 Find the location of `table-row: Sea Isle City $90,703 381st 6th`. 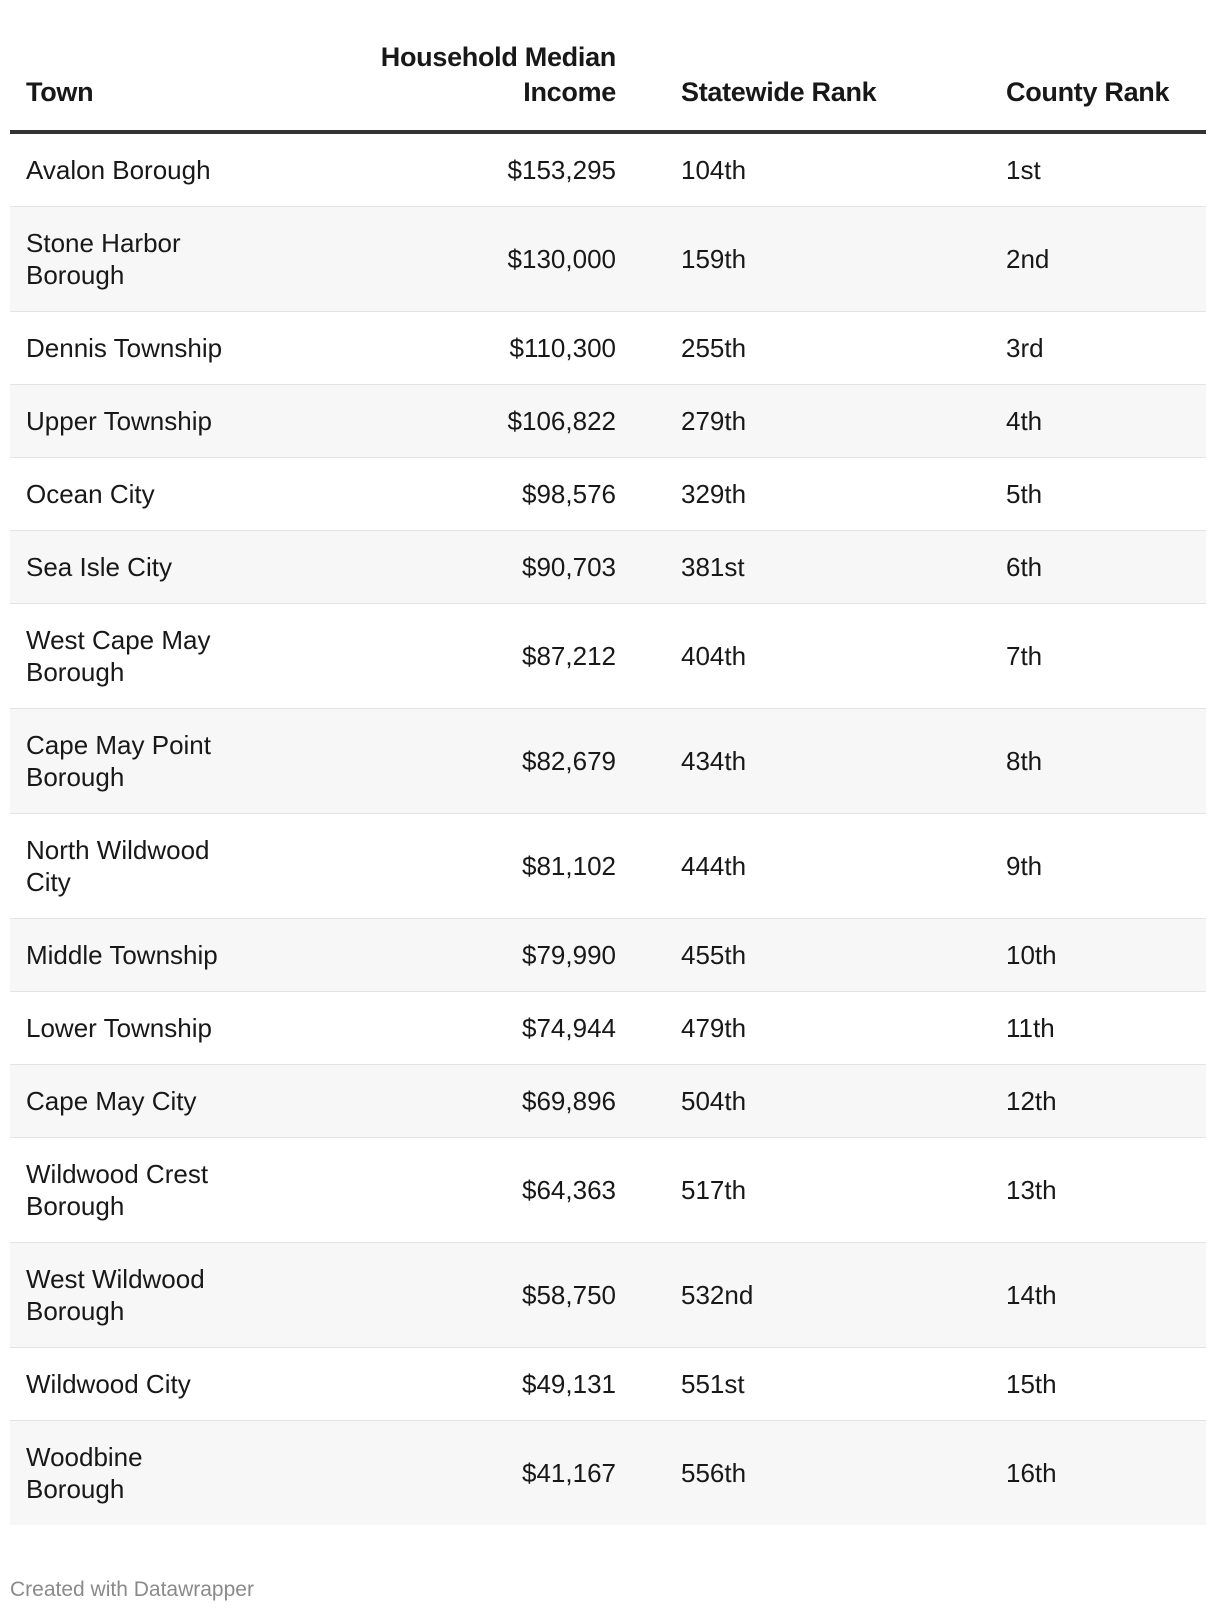

table-row: Sea Isle City $90,703 381st 6th is located at coordinates (608, 567).